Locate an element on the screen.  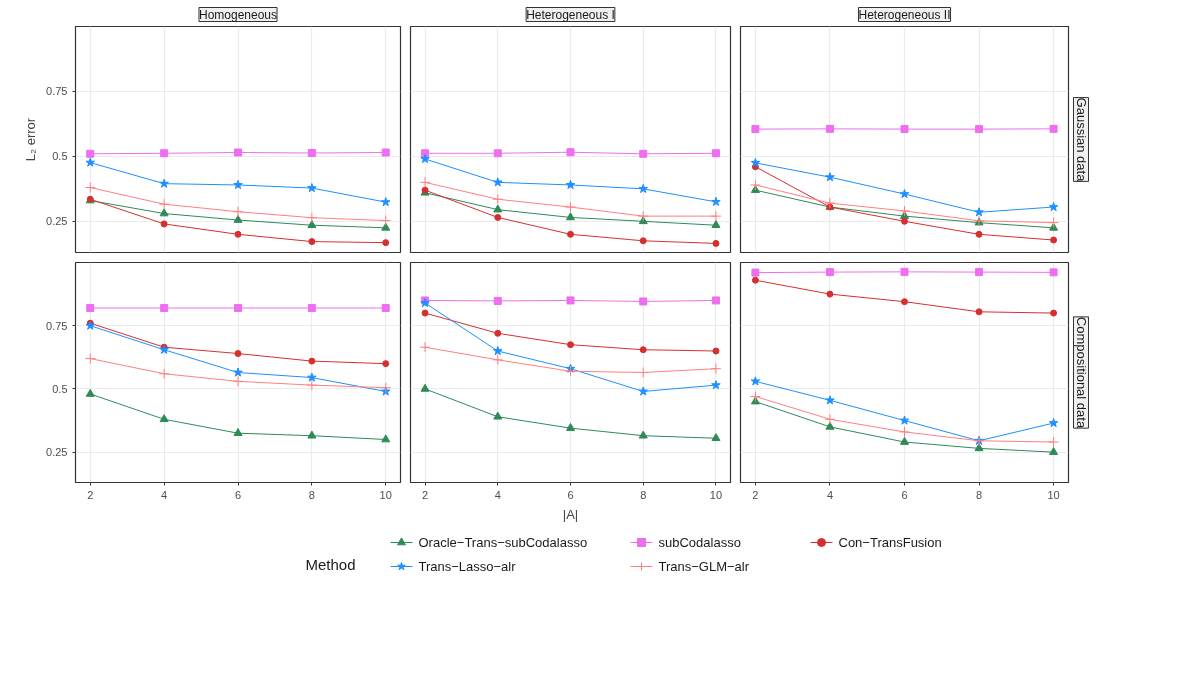
legend-title: Method is located at coordinates (330, 564).